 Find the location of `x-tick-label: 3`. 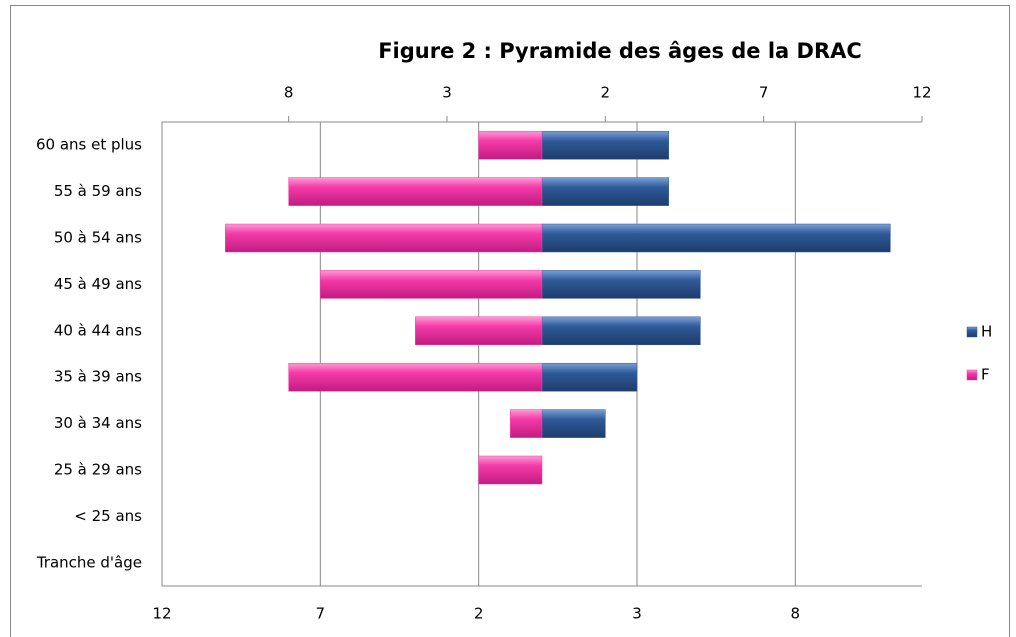

x-tick-label: 3 is located at coordinates (637, 614).